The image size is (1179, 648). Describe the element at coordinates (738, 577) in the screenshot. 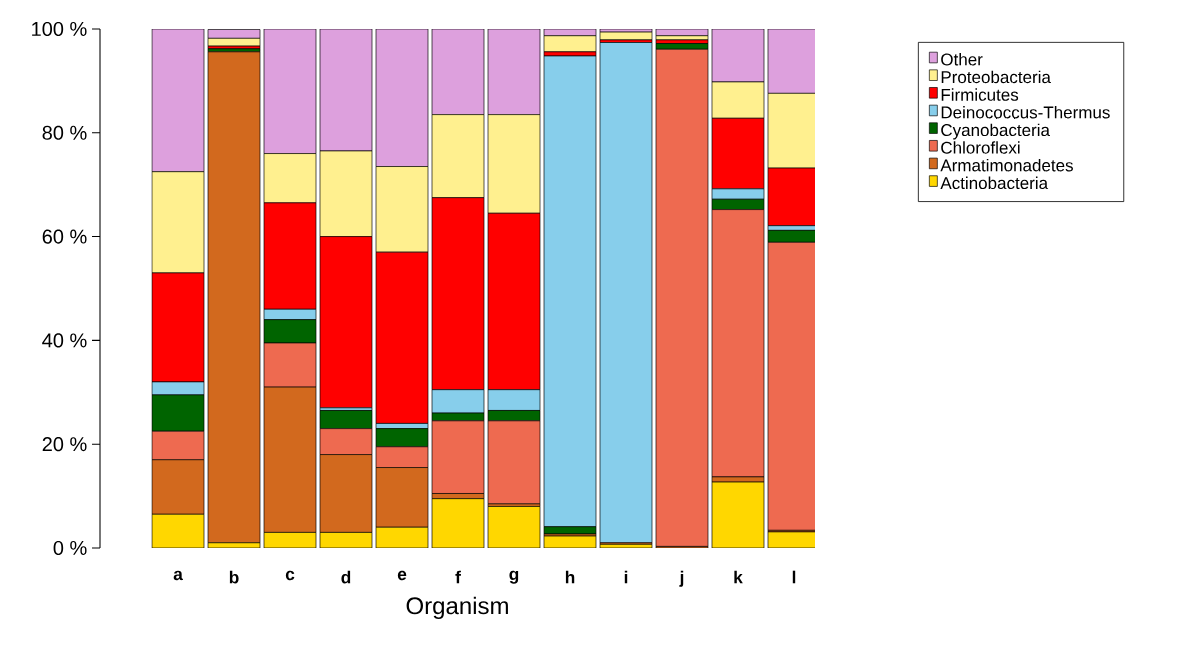

I see `x-tick-label: k` at that location.